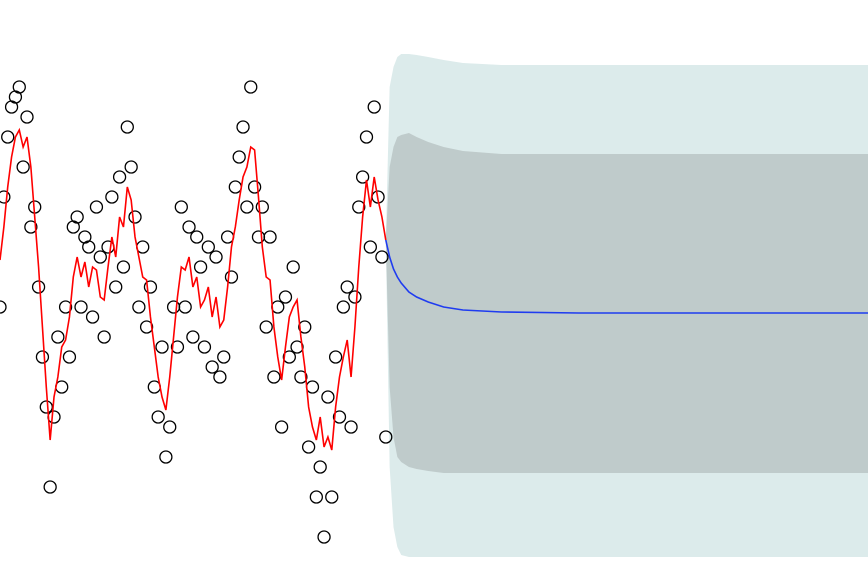 The image size is (868, 574). What do you see at coordinates (626, 276) in the screenshot?
I see `series-line` at bounding box center [626, 276].